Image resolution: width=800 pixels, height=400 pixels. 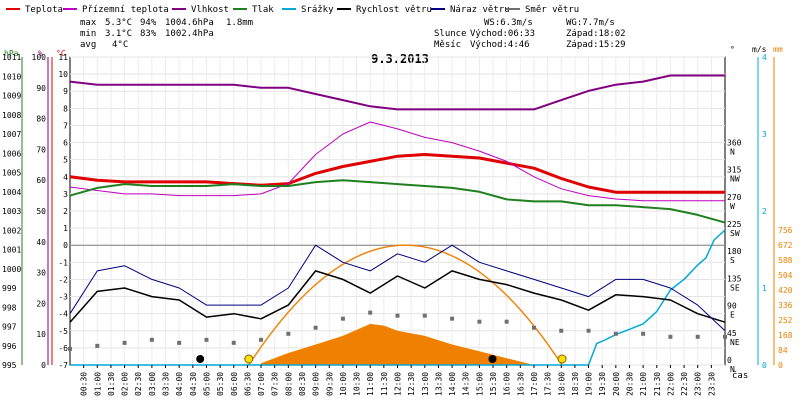 What do you see at coordinates (425, 384) in the screenshot?
I see `x-tick-label: 13:00` at bounding box center [425, 384].